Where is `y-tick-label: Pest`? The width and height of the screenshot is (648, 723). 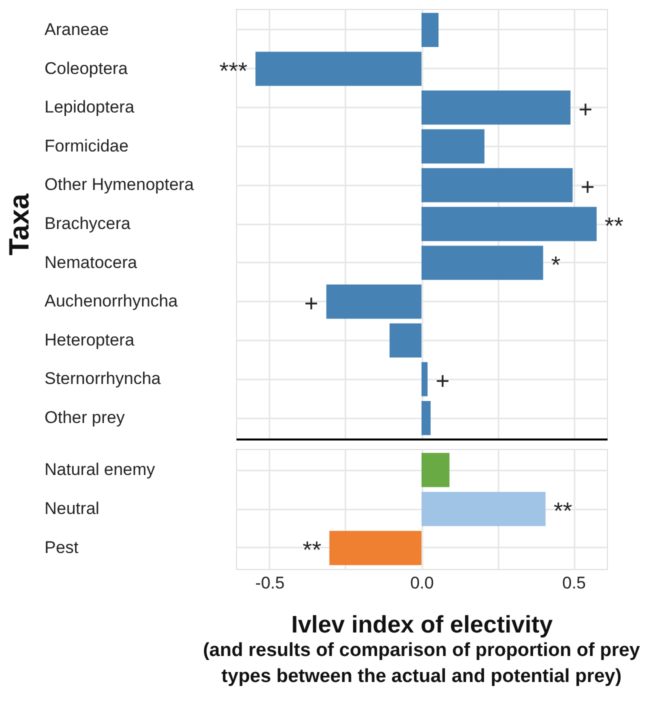 y-tick-label: Pest is located at coordinates (61, 547).